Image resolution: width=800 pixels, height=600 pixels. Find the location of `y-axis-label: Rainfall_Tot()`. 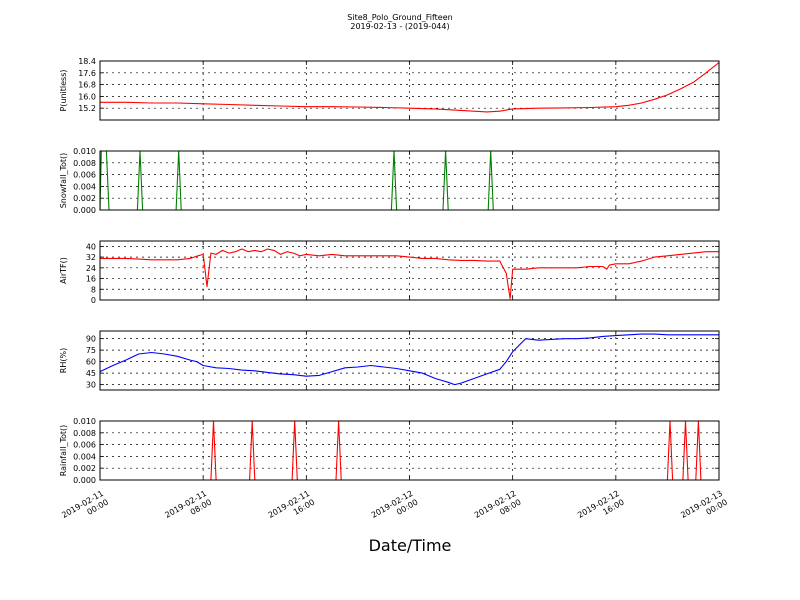

y-axis-label: Rainfall_Tot() is located at coordinates (63, 451).